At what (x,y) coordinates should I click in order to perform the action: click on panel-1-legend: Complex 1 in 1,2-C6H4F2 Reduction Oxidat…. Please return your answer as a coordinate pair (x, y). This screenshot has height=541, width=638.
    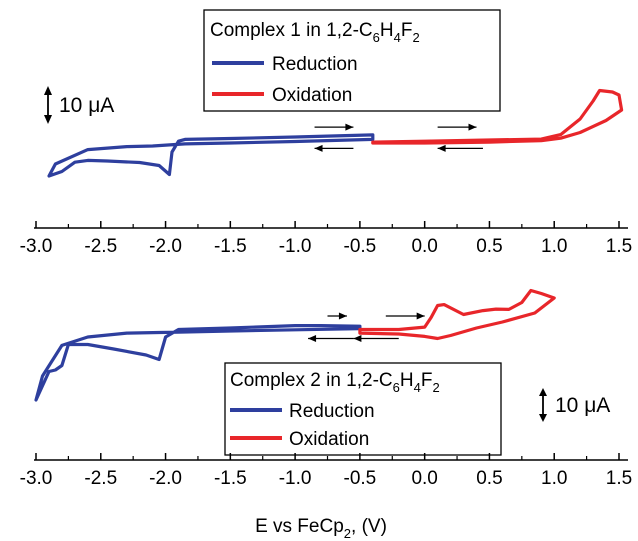
    Looking at the image, I should click on (352, 60).